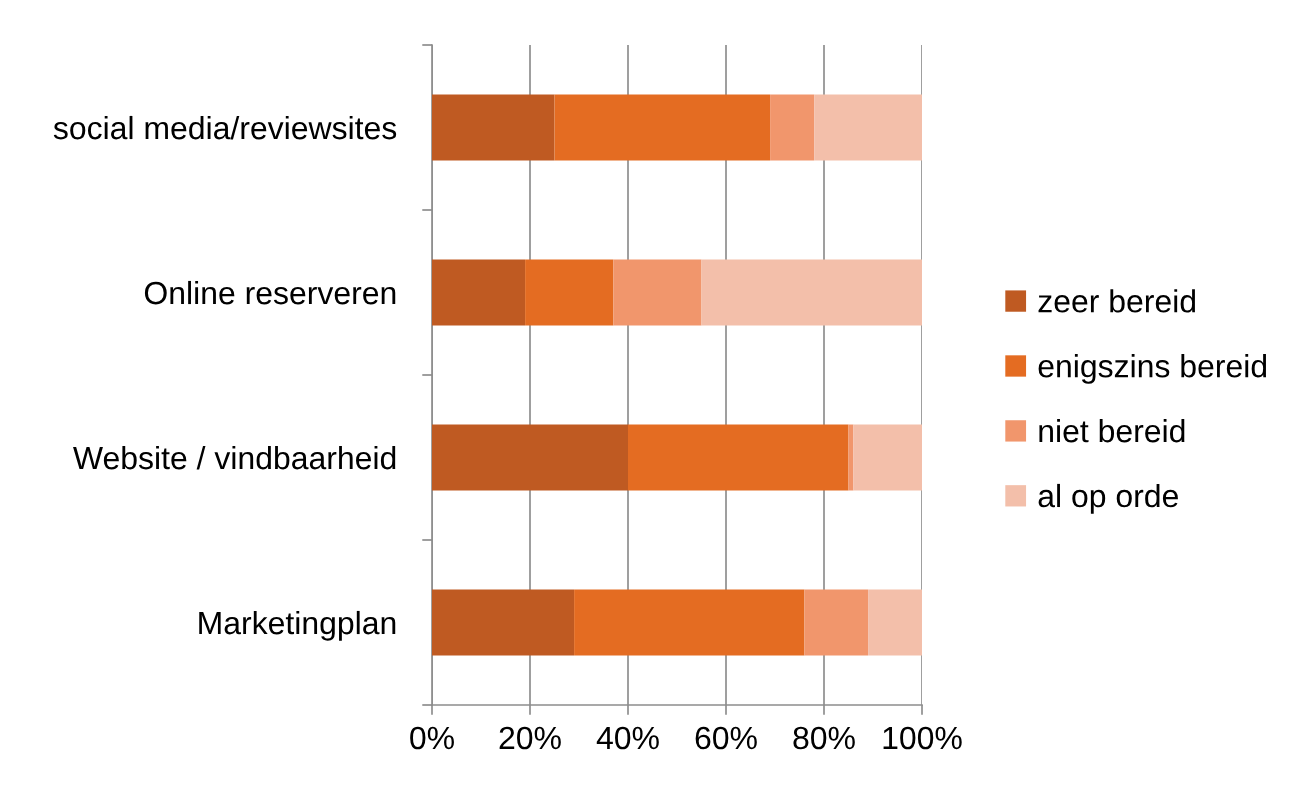 The height and width of the screenshot is (790, 1307). What do you see at coordinates (234, 457) in the screenshot?
I see `y-tick-label: Website / vindbaarheid` at bounding box center [234, 457].